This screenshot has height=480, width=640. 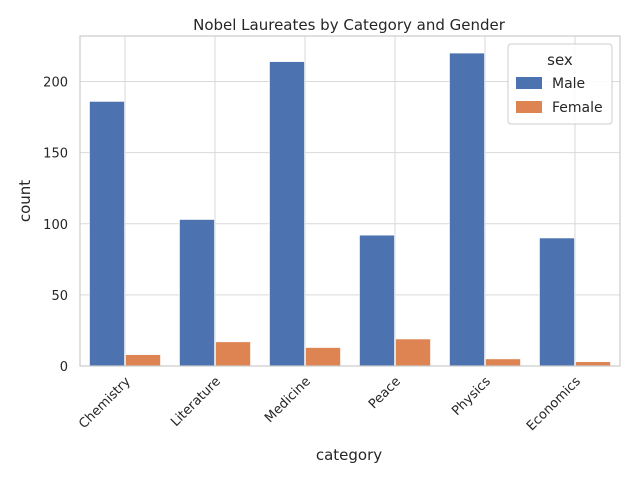 What do you see at coordinates (413, 352) in the screenshot?
I see `bar-female-peace` at bounding box center [413, 352].